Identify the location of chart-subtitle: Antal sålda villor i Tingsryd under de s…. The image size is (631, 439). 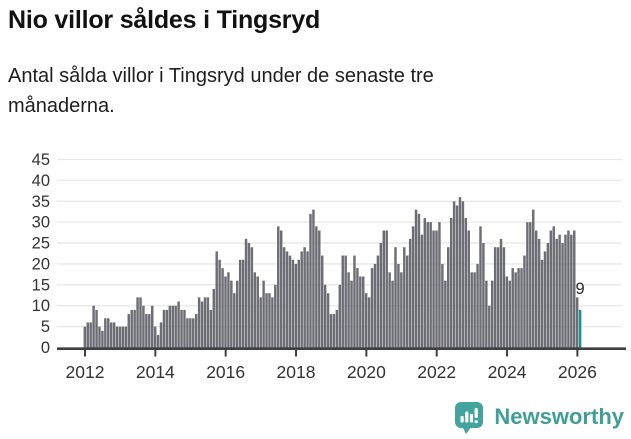
(221, 91).